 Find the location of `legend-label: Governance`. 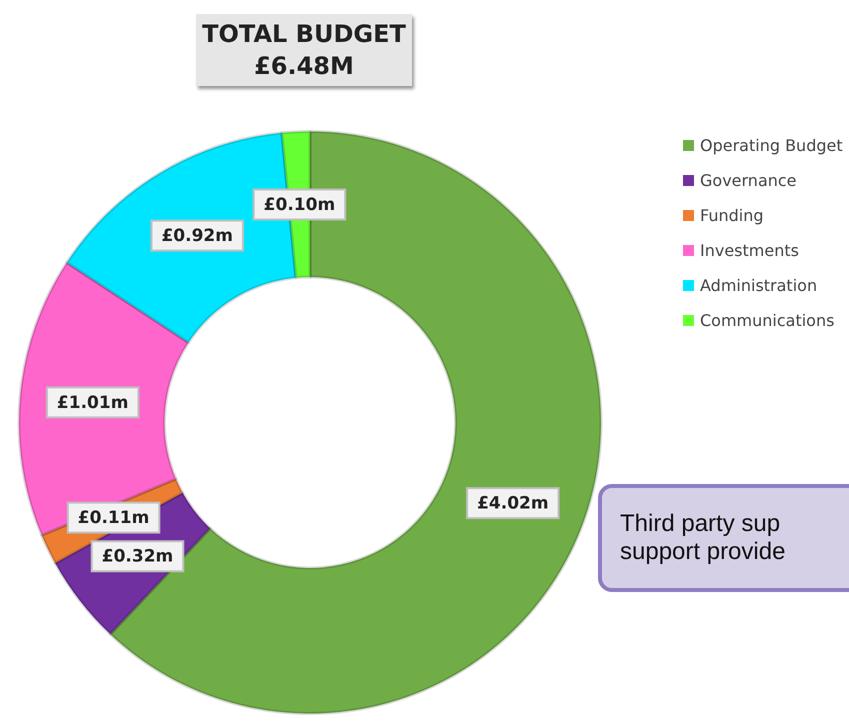

legend-label: Governance is located at coordinates (748, 180).